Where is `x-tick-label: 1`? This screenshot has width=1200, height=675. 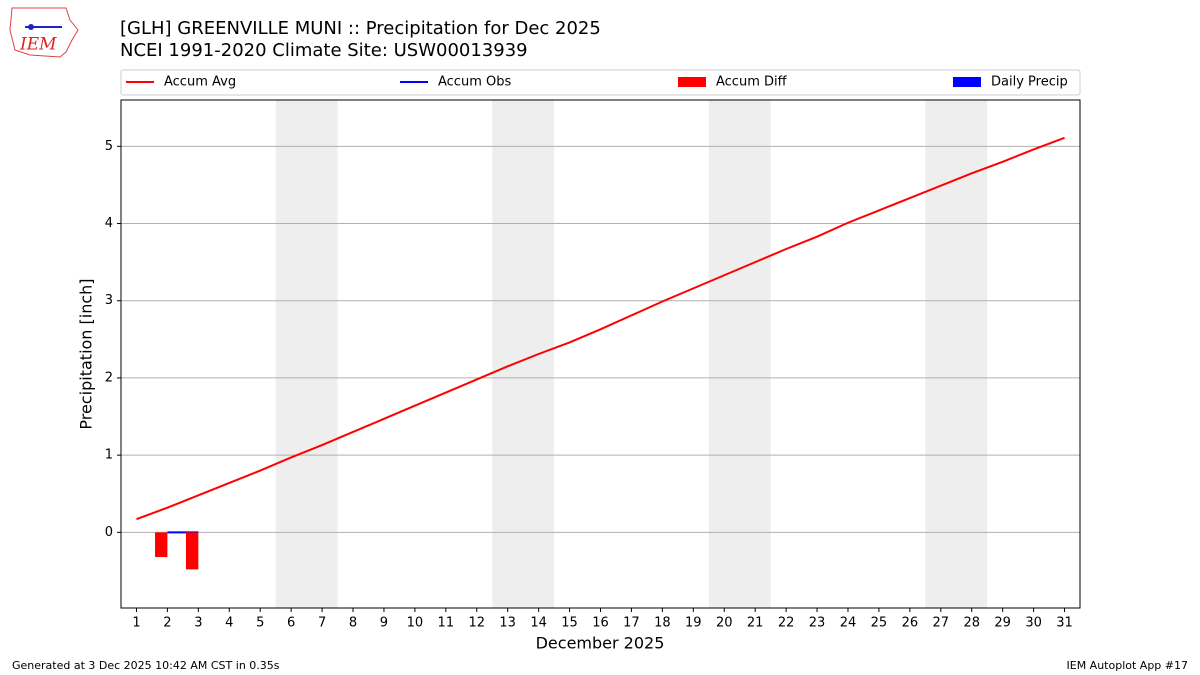
x-tick-label: 1 is located at coordinates (136, 623).